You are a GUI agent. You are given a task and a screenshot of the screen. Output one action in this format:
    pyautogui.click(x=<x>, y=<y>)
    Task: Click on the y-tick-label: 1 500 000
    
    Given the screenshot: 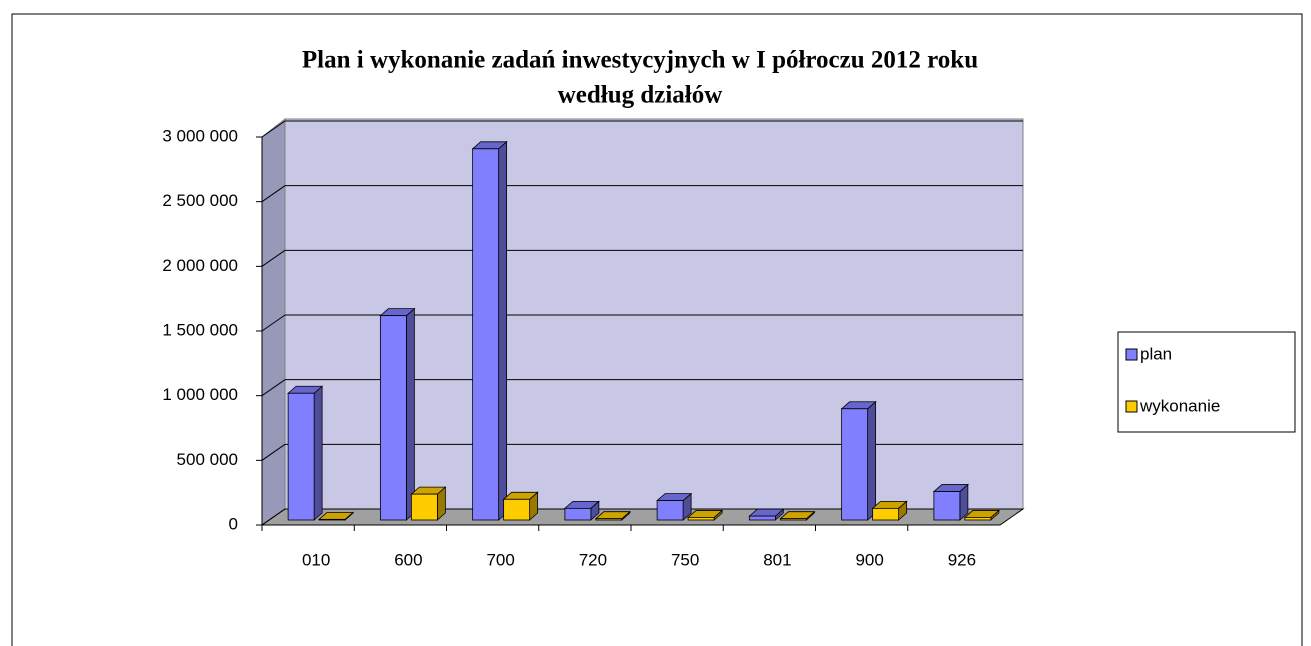 What is the action you would take?
    pyautogui.click(x=200, y=329)
    